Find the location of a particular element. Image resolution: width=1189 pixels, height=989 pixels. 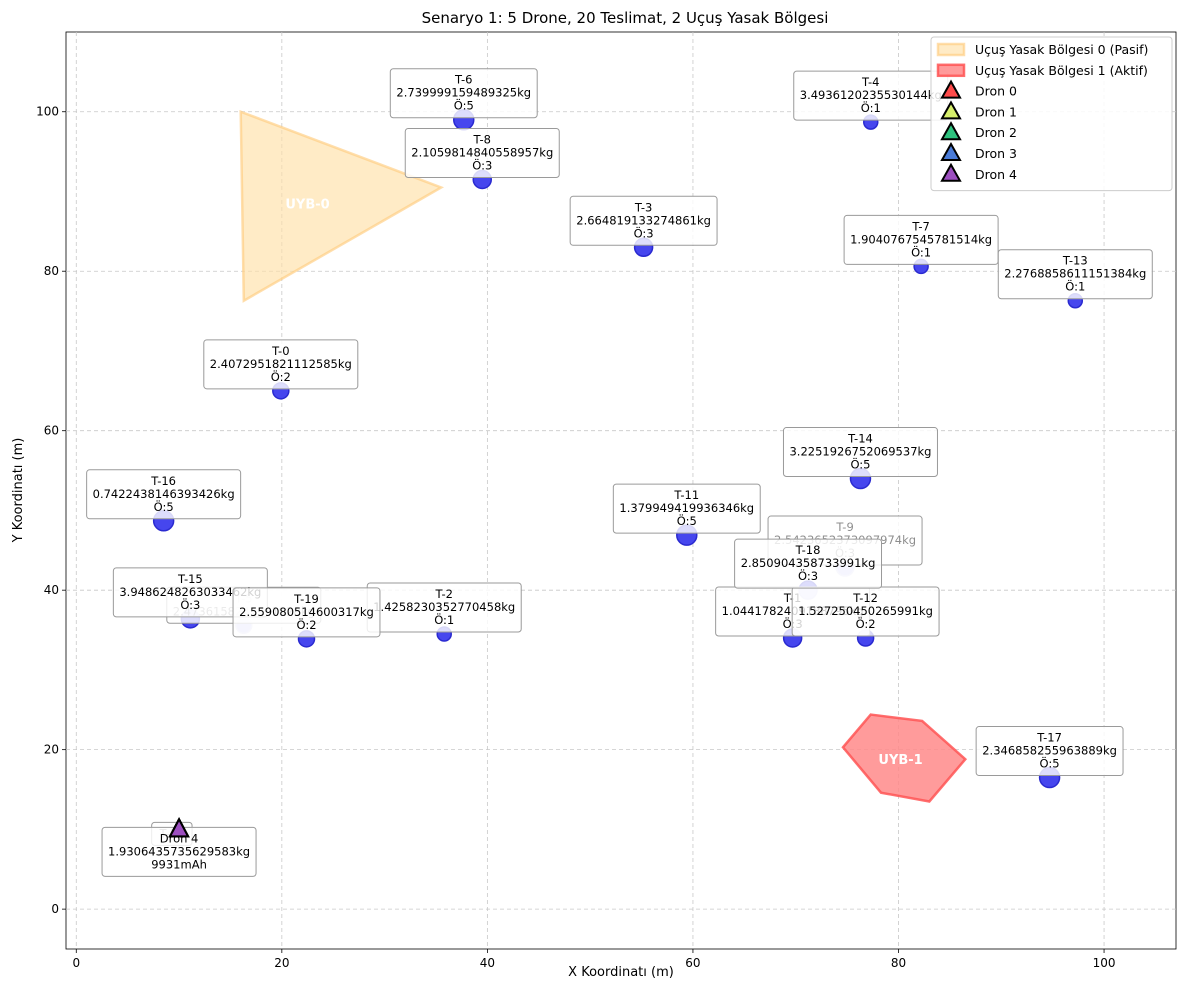

legend-label: Uçuş Yasak Bölgesi 1 (Aktif) is located at coordinates (1061, 70).